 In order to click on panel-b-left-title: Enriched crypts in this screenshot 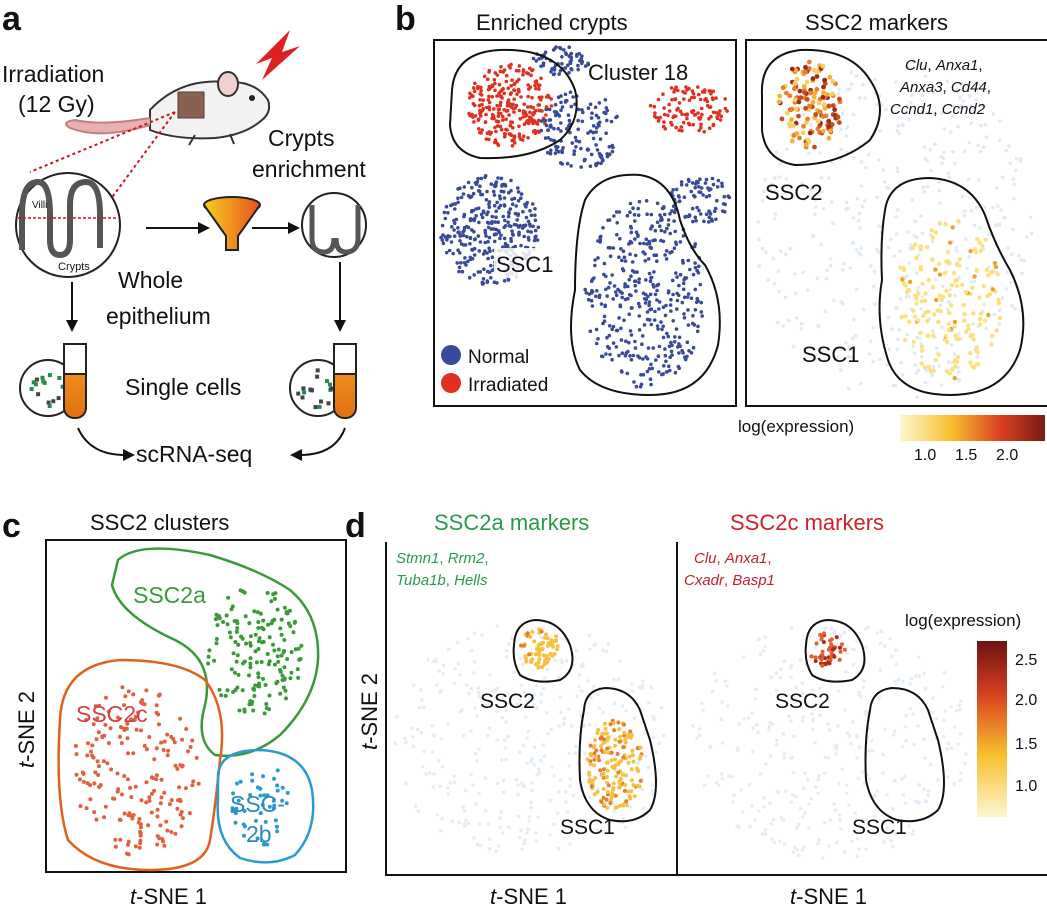, I will do `click(552, 22)`.